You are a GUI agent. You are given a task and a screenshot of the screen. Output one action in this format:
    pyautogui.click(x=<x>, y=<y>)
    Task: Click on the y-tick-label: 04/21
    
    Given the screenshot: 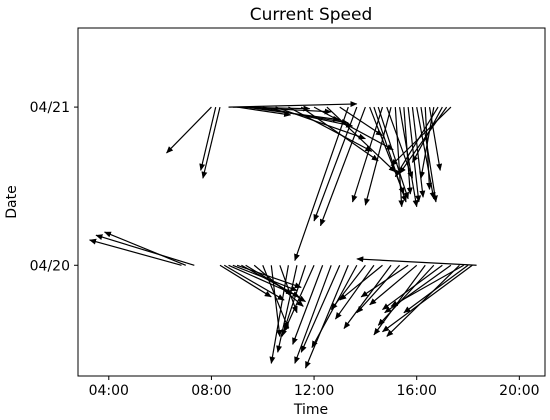 What is the action you would take?
    pyautogui.click(x=50, y=108)
    